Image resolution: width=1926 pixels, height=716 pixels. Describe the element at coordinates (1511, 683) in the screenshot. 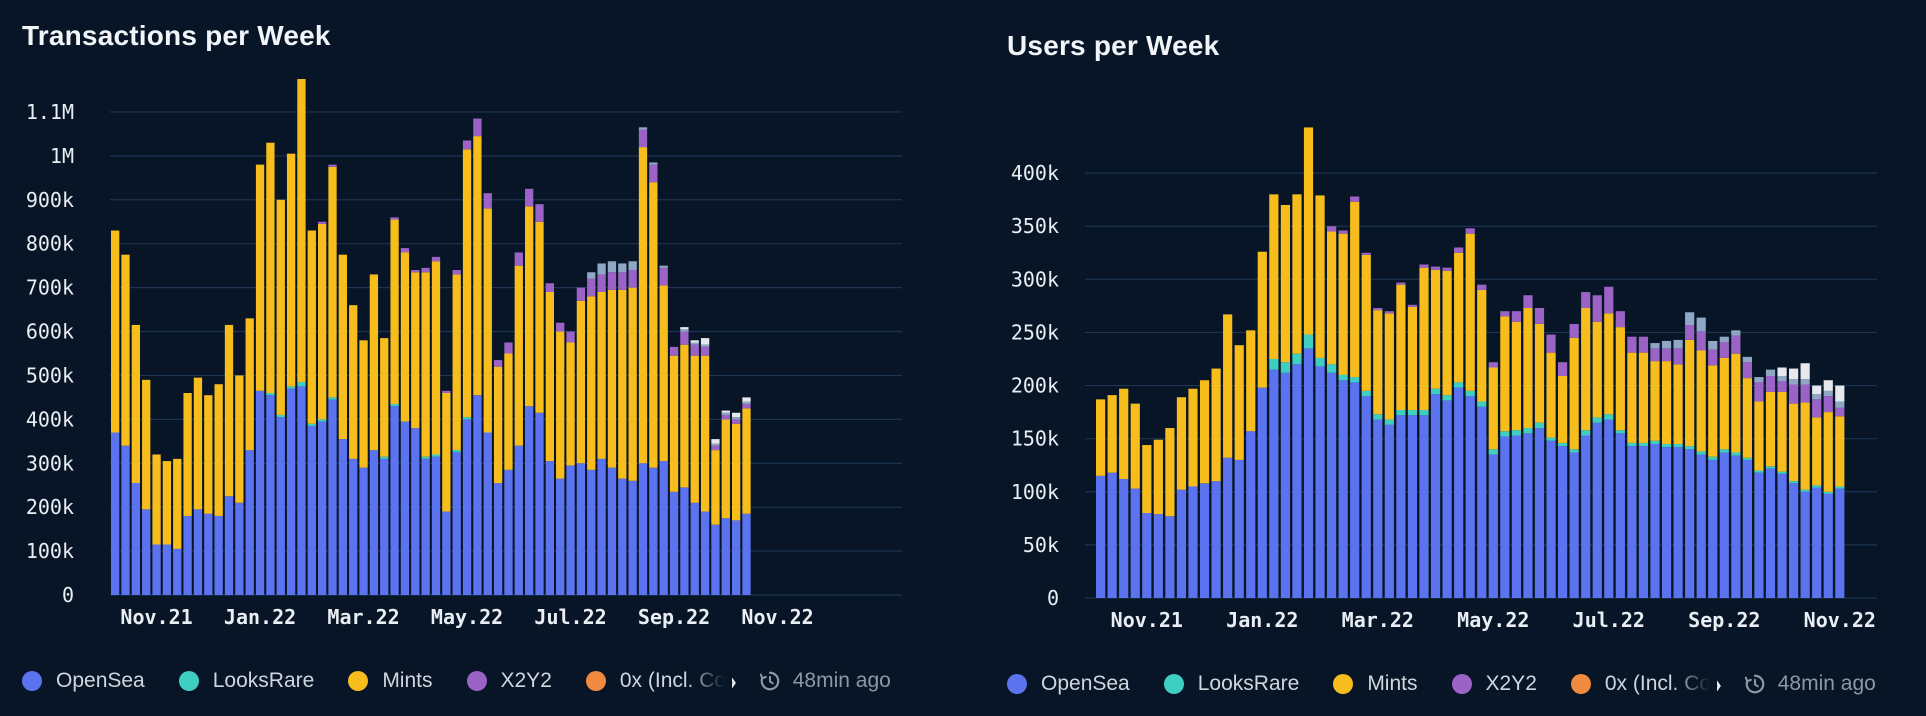

I see `legend-label: X2Y2` at that location.